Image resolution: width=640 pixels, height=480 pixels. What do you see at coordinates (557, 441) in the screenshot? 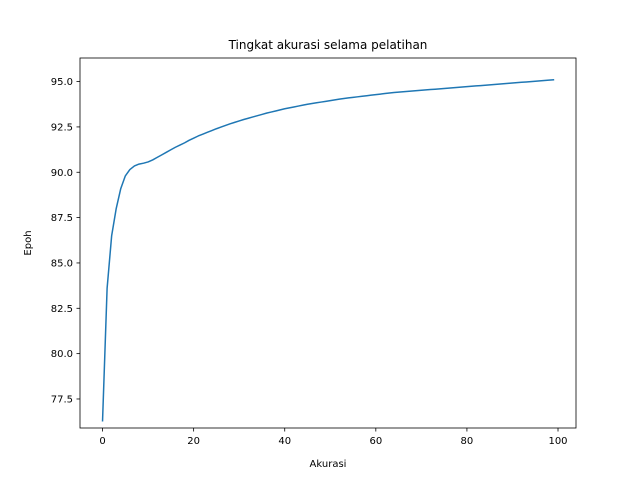
I see `x-tick-label: 100` at bounding box center [557, 441].